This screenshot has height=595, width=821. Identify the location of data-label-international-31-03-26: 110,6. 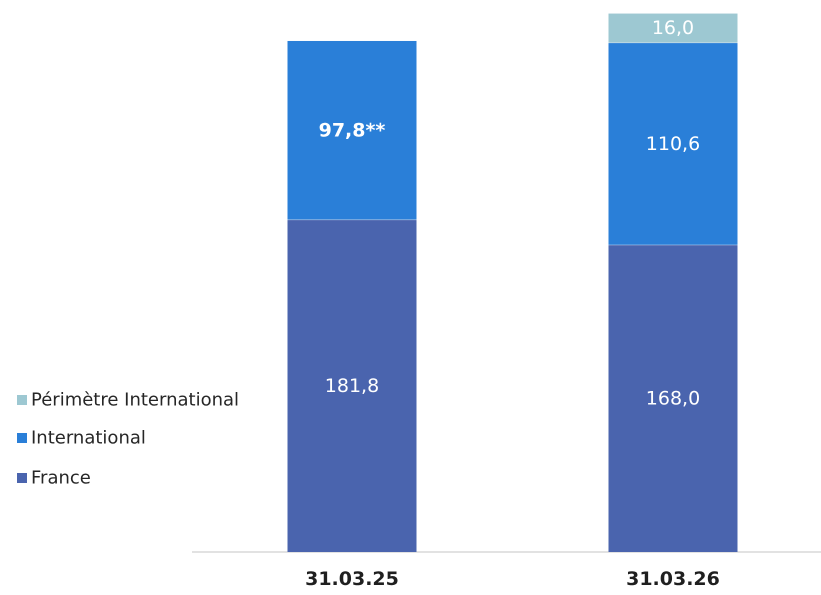
(673, 144).